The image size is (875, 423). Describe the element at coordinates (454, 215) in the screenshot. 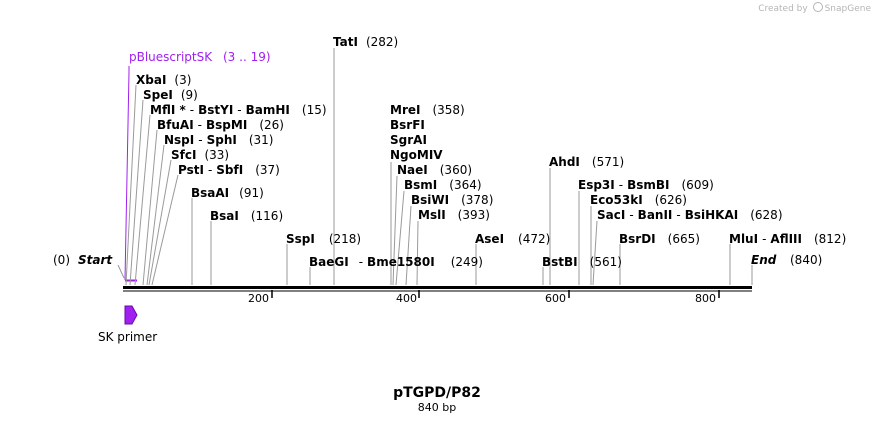

I see `site-label-msli: MslI (393)` at that location.